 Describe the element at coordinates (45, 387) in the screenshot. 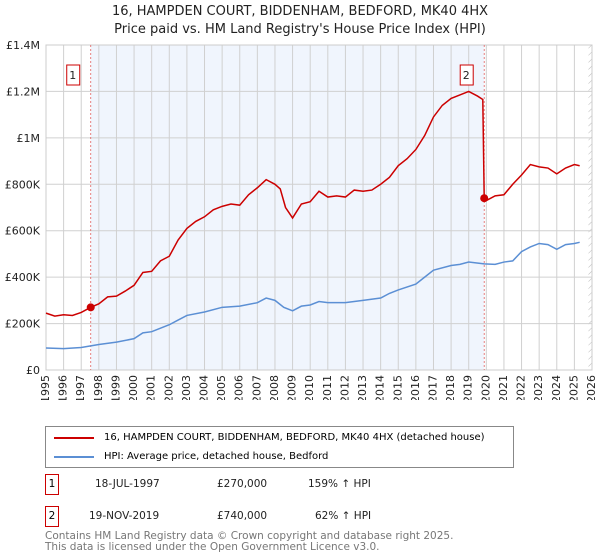

I see `x-tick-label: 1995` at that location.